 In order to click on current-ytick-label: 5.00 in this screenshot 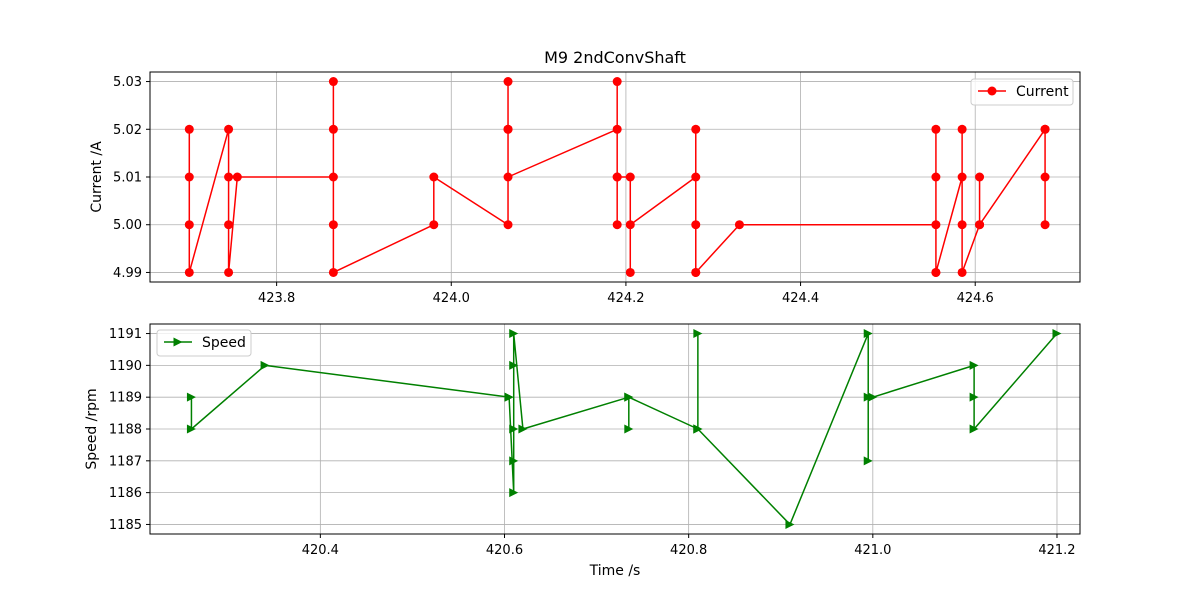, I will do `click(127, 225)`.